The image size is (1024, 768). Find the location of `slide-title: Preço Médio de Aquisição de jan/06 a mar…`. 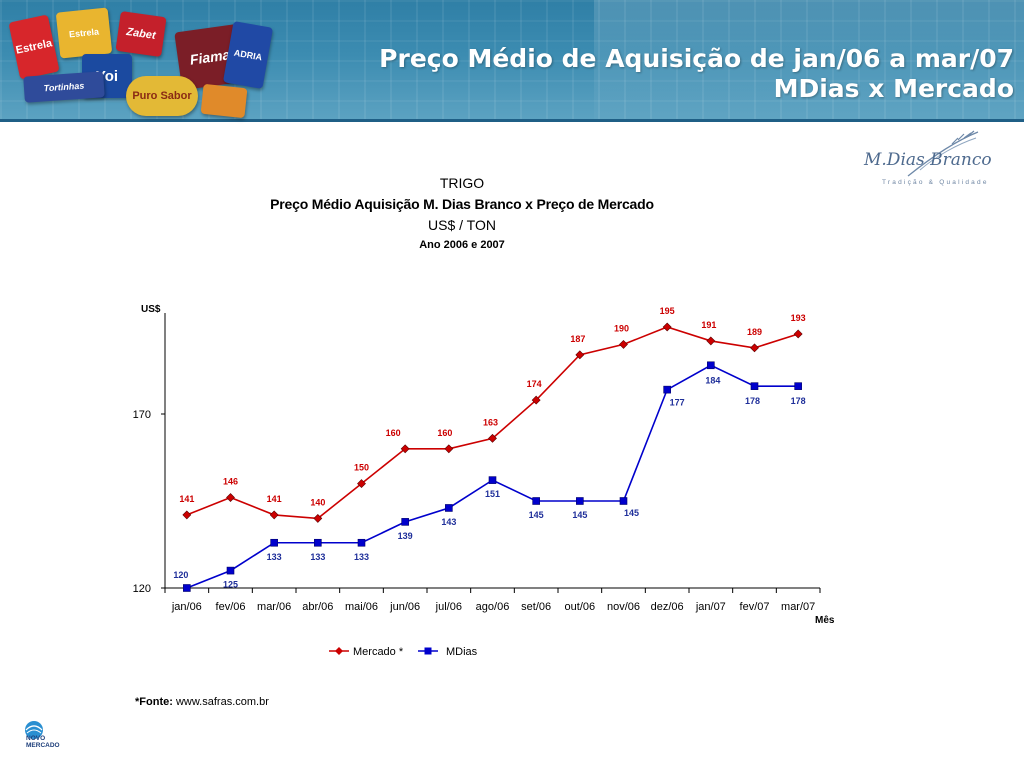

slide-title: Preço Médio de Aquisição de jan/06 a mar… is located at coordinates (696, 74).